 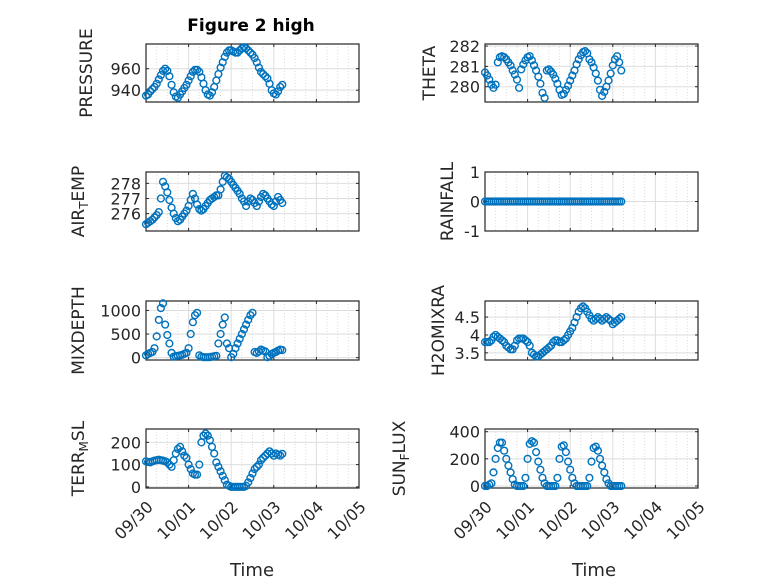 I want to click on y-tick-label: -1, so click(x=472, y=231).